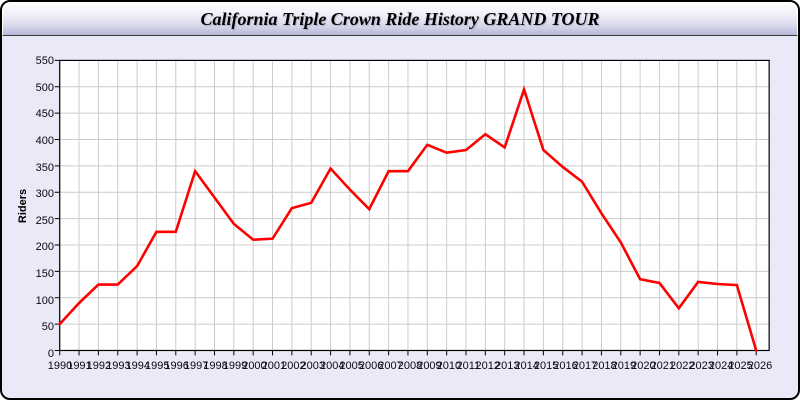 The height and width of the screenshot is (400, 800). I want to click on x-tick-label: 2002, so click(293, 366).